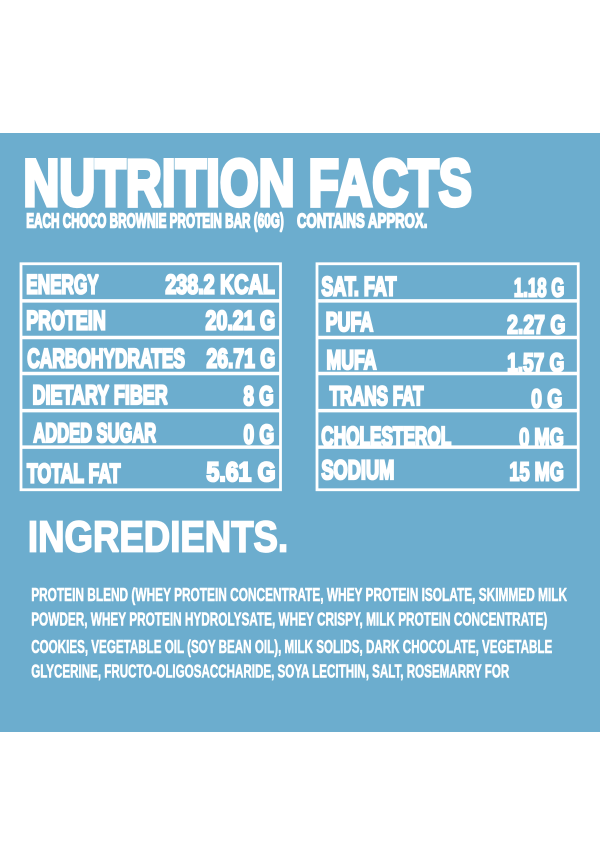 This screenshot has height=866, width=600. What do you see at coordinates (536, 473) in the screenshot?
I see `svg-text: 15 MG` at bounding box center [536, 473].